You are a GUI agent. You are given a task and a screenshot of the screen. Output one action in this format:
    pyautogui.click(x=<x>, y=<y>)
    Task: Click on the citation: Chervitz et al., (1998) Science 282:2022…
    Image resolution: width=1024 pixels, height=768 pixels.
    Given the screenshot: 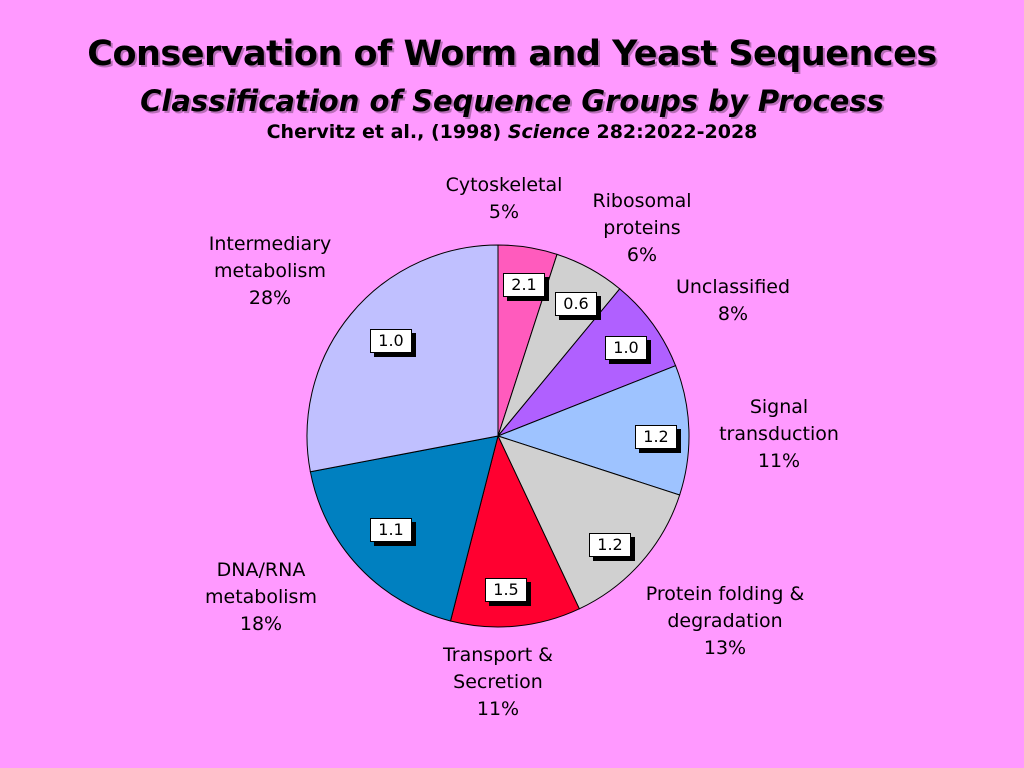 What is the action you would take?
    pyautogui.click(x=512, y=132)
    